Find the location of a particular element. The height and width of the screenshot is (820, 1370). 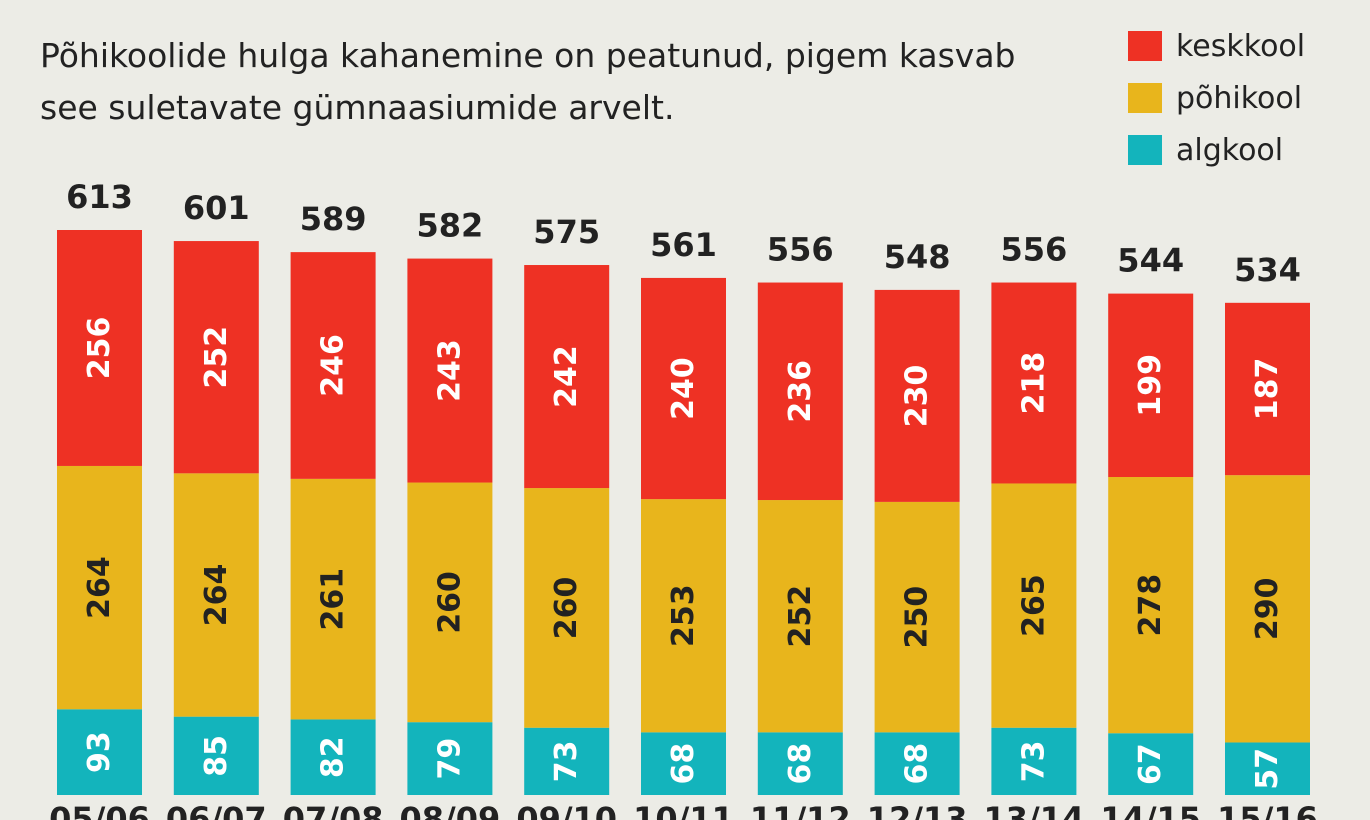

data-label-keskkool: 187 is located at coordinates (1267, 389).